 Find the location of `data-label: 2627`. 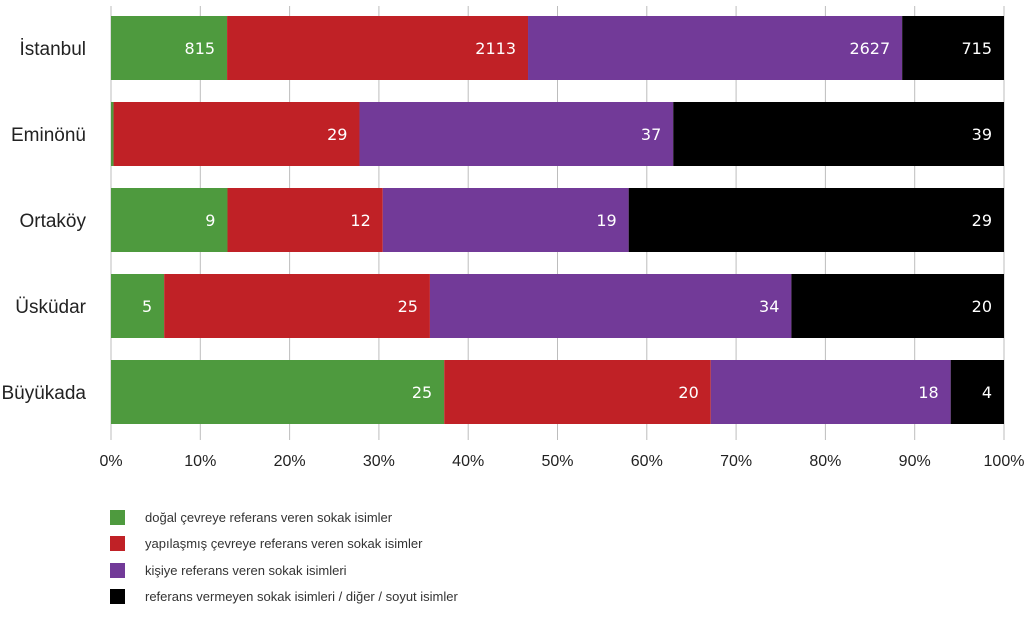

data-label: 2627 is located at coordinates (869, 48).